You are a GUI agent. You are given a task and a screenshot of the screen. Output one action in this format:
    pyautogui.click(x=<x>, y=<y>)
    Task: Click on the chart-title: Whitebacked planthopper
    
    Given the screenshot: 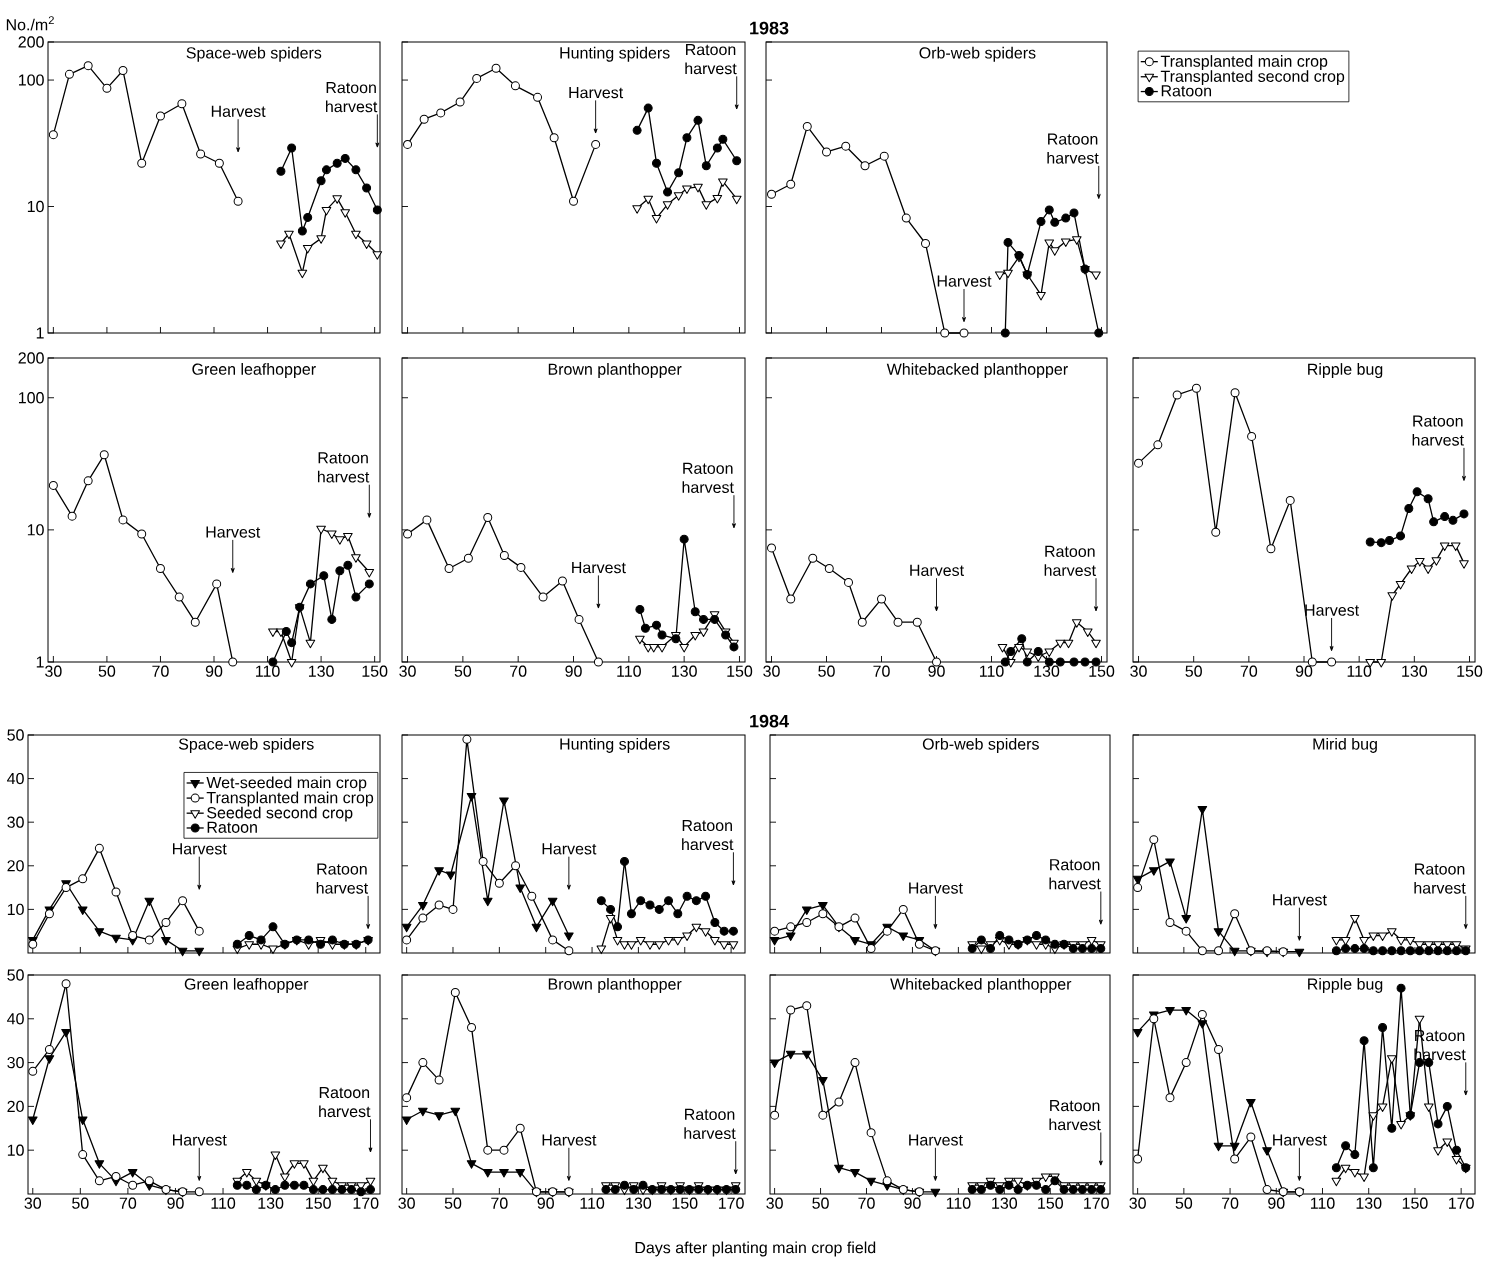 What is the action you would take?
    pyautogui.click(x=977, y=371)
    